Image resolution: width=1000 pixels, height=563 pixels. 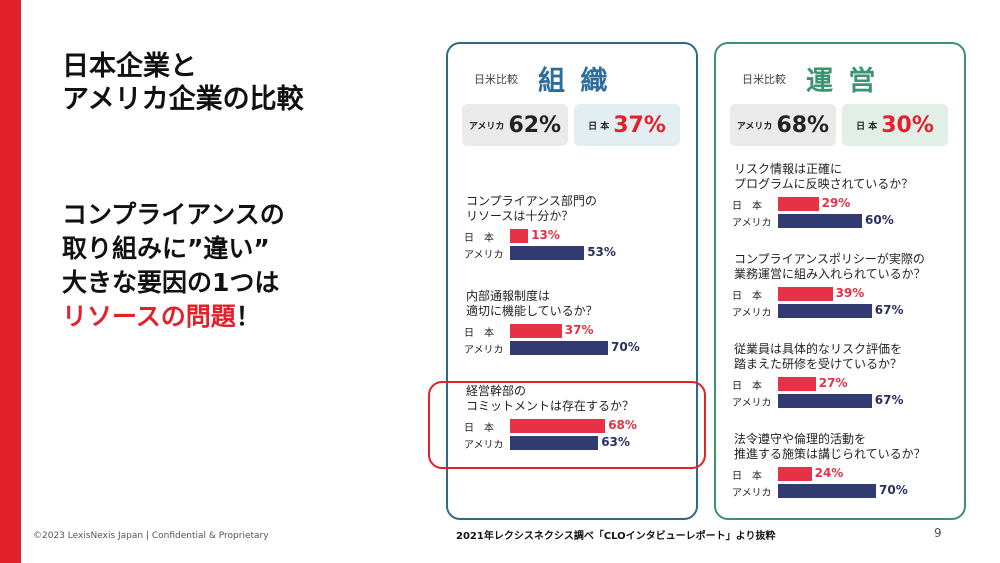 I want to click on subtitle-line4: リソースの問題！, so click(x=173, y=317).